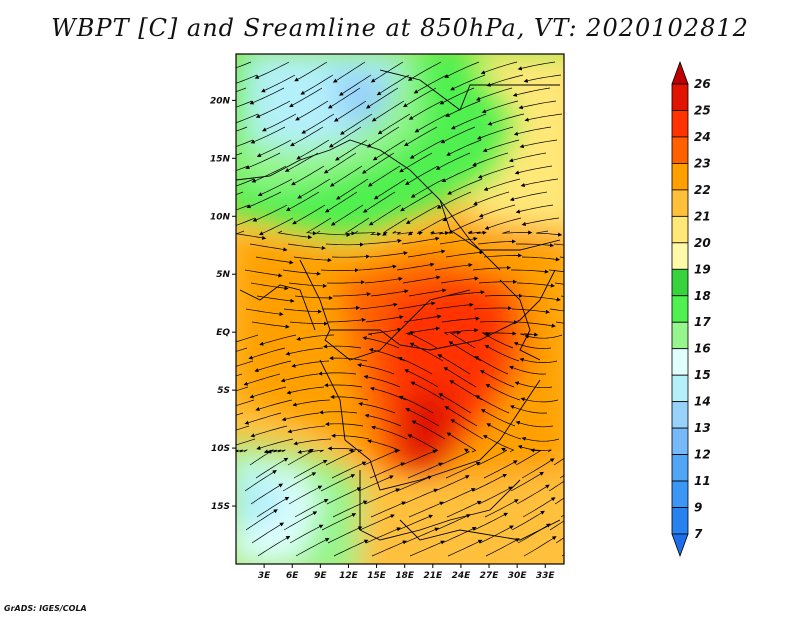 This screenshot has width=800, height=618. I want to click on lat-tick-label: EQ, so click(223, 333).